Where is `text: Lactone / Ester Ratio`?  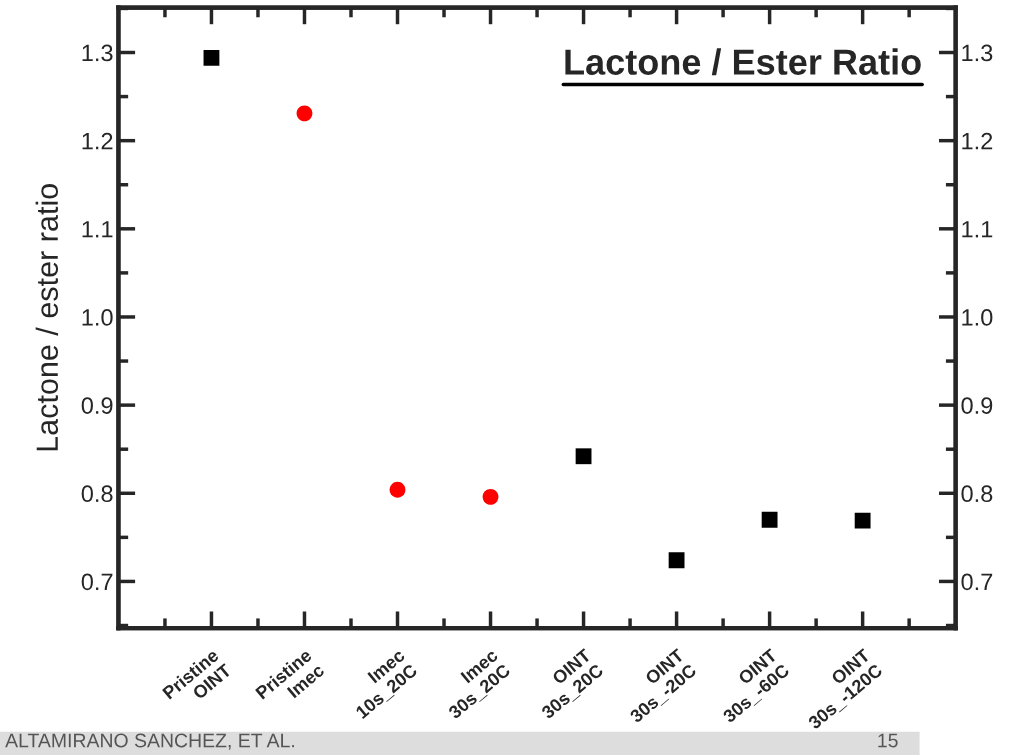
text: Lactone / Ester Ratio is located at coordinates (743, 62).